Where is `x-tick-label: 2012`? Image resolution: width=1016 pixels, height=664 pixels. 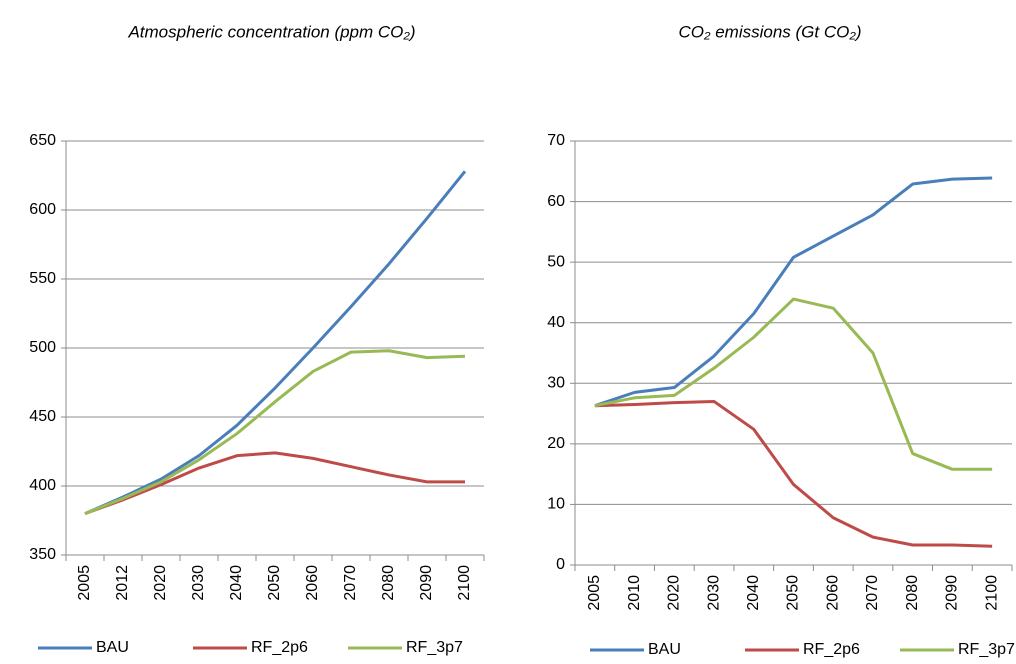 x-tick-label: 2012 is located at coordinates (122, 583).